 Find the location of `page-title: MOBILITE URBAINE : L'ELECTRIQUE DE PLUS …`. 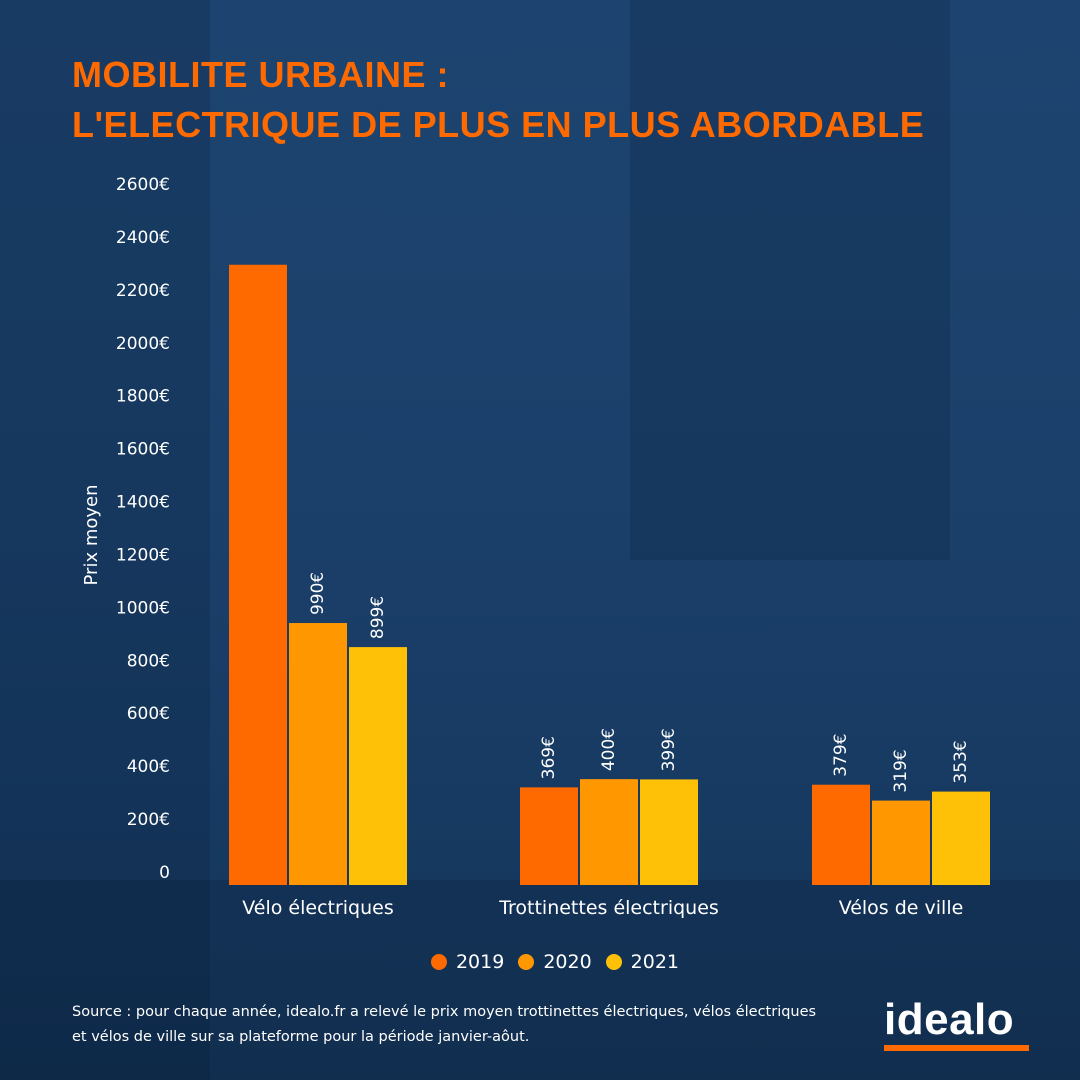

page-title: MOBILITE URBAINE : L'ELECTRIQUE DE PLUS … is located at coordinates (498, 100).